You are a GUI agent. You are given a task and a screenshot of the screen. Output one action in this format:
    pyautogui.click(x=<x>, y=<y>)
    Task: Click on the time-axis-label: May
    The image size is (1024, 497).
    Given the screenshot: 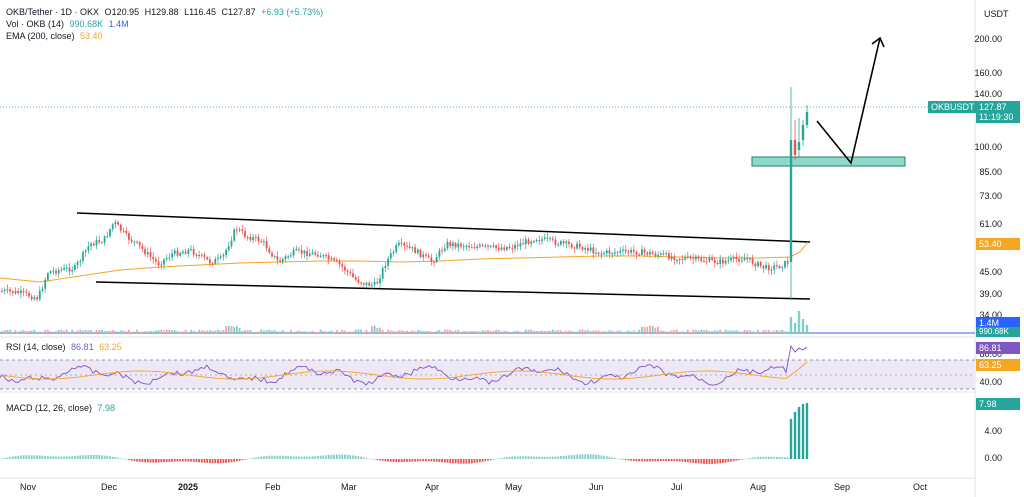 What is the action you would take?
    pyautogui.click(x=514, y=487)
    